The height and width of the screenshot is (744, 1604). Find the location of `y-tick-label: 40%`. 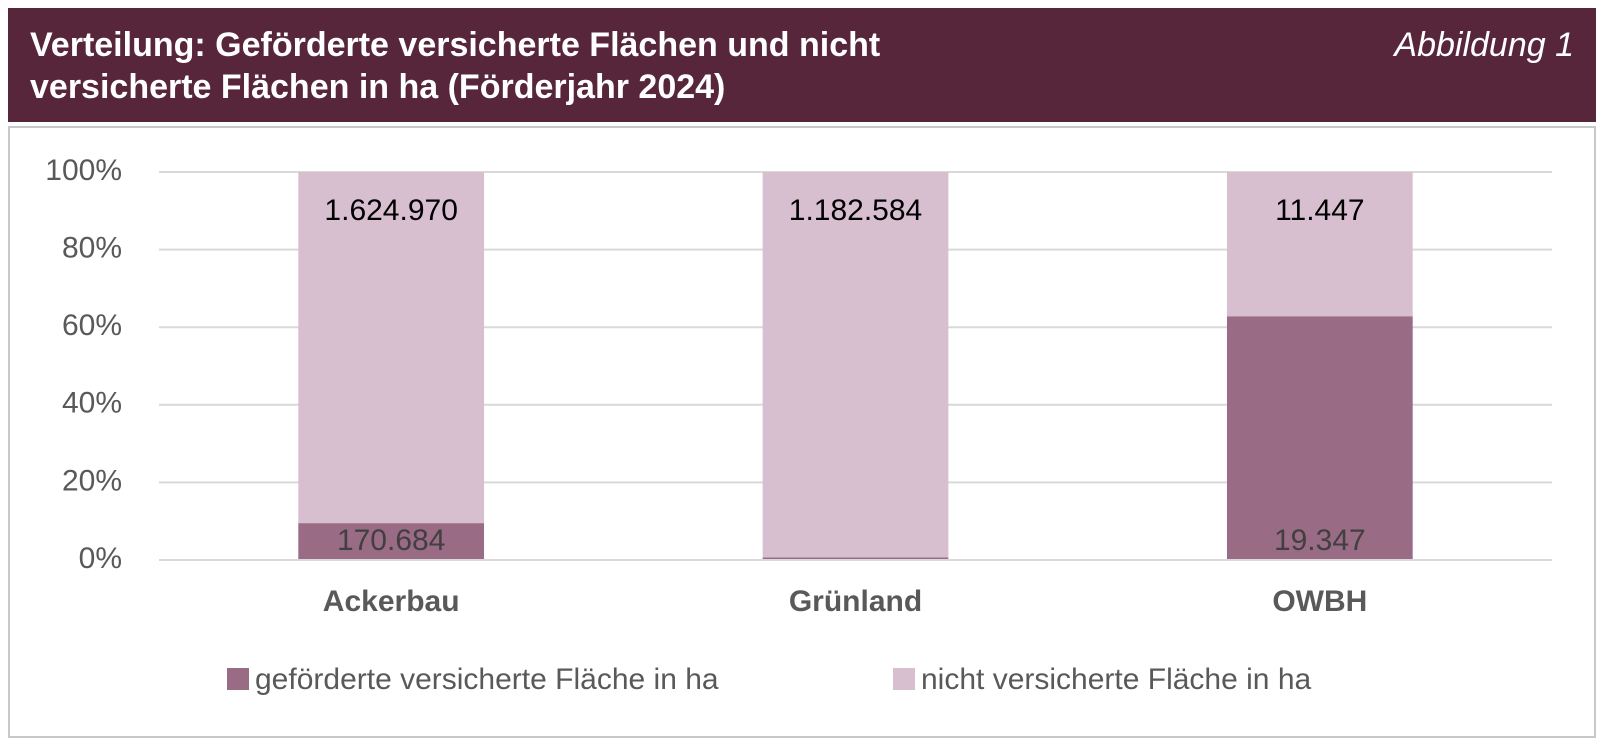

y-tick-label: 40% is located at coordinates (92, 403).